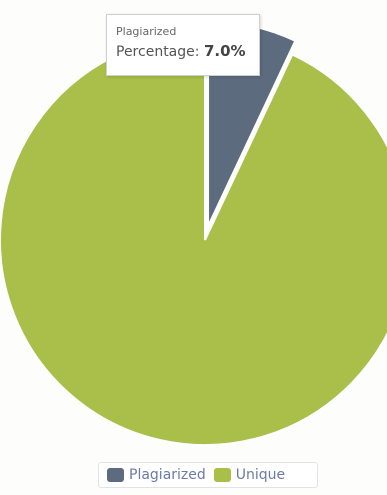 This screenshot has width=387, height=495. Describe the element at coordinates (158, 52) in the screenshot. I see `tooltip-label: Percentage:` at that location.